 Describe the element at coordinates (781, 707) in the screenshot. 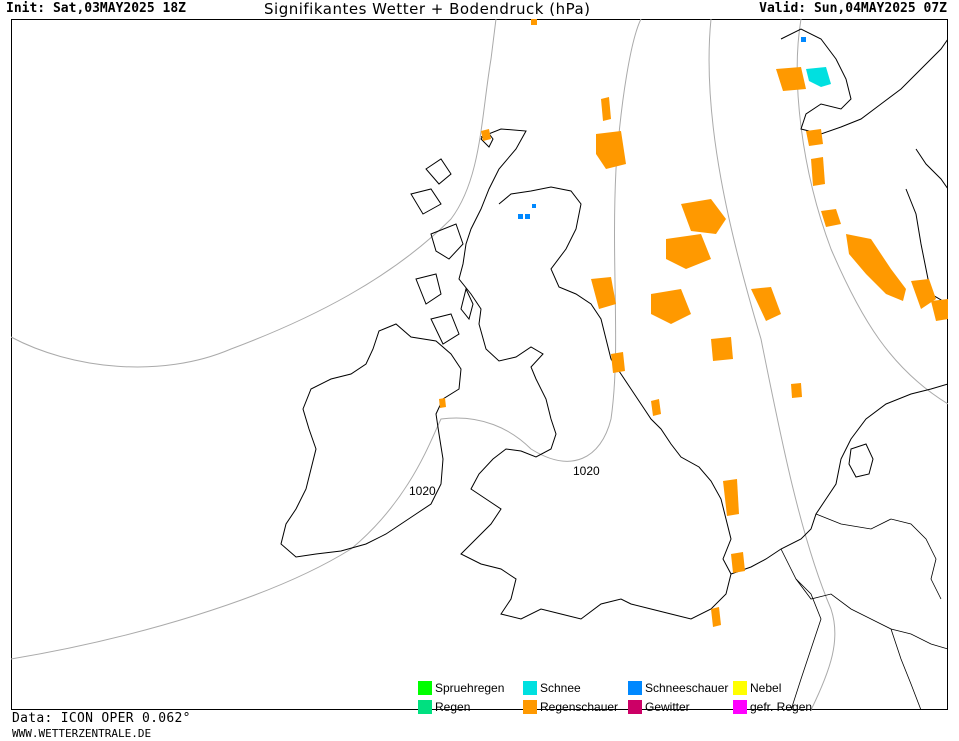

I see `legend-label: gefr. Regen` at that location.